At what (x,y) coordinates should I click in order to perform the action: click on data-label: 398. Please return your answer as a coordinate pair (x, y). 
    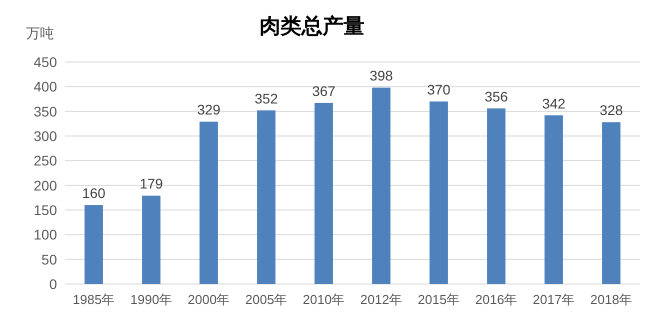
    Looking at the image, I should click on (382, 76).